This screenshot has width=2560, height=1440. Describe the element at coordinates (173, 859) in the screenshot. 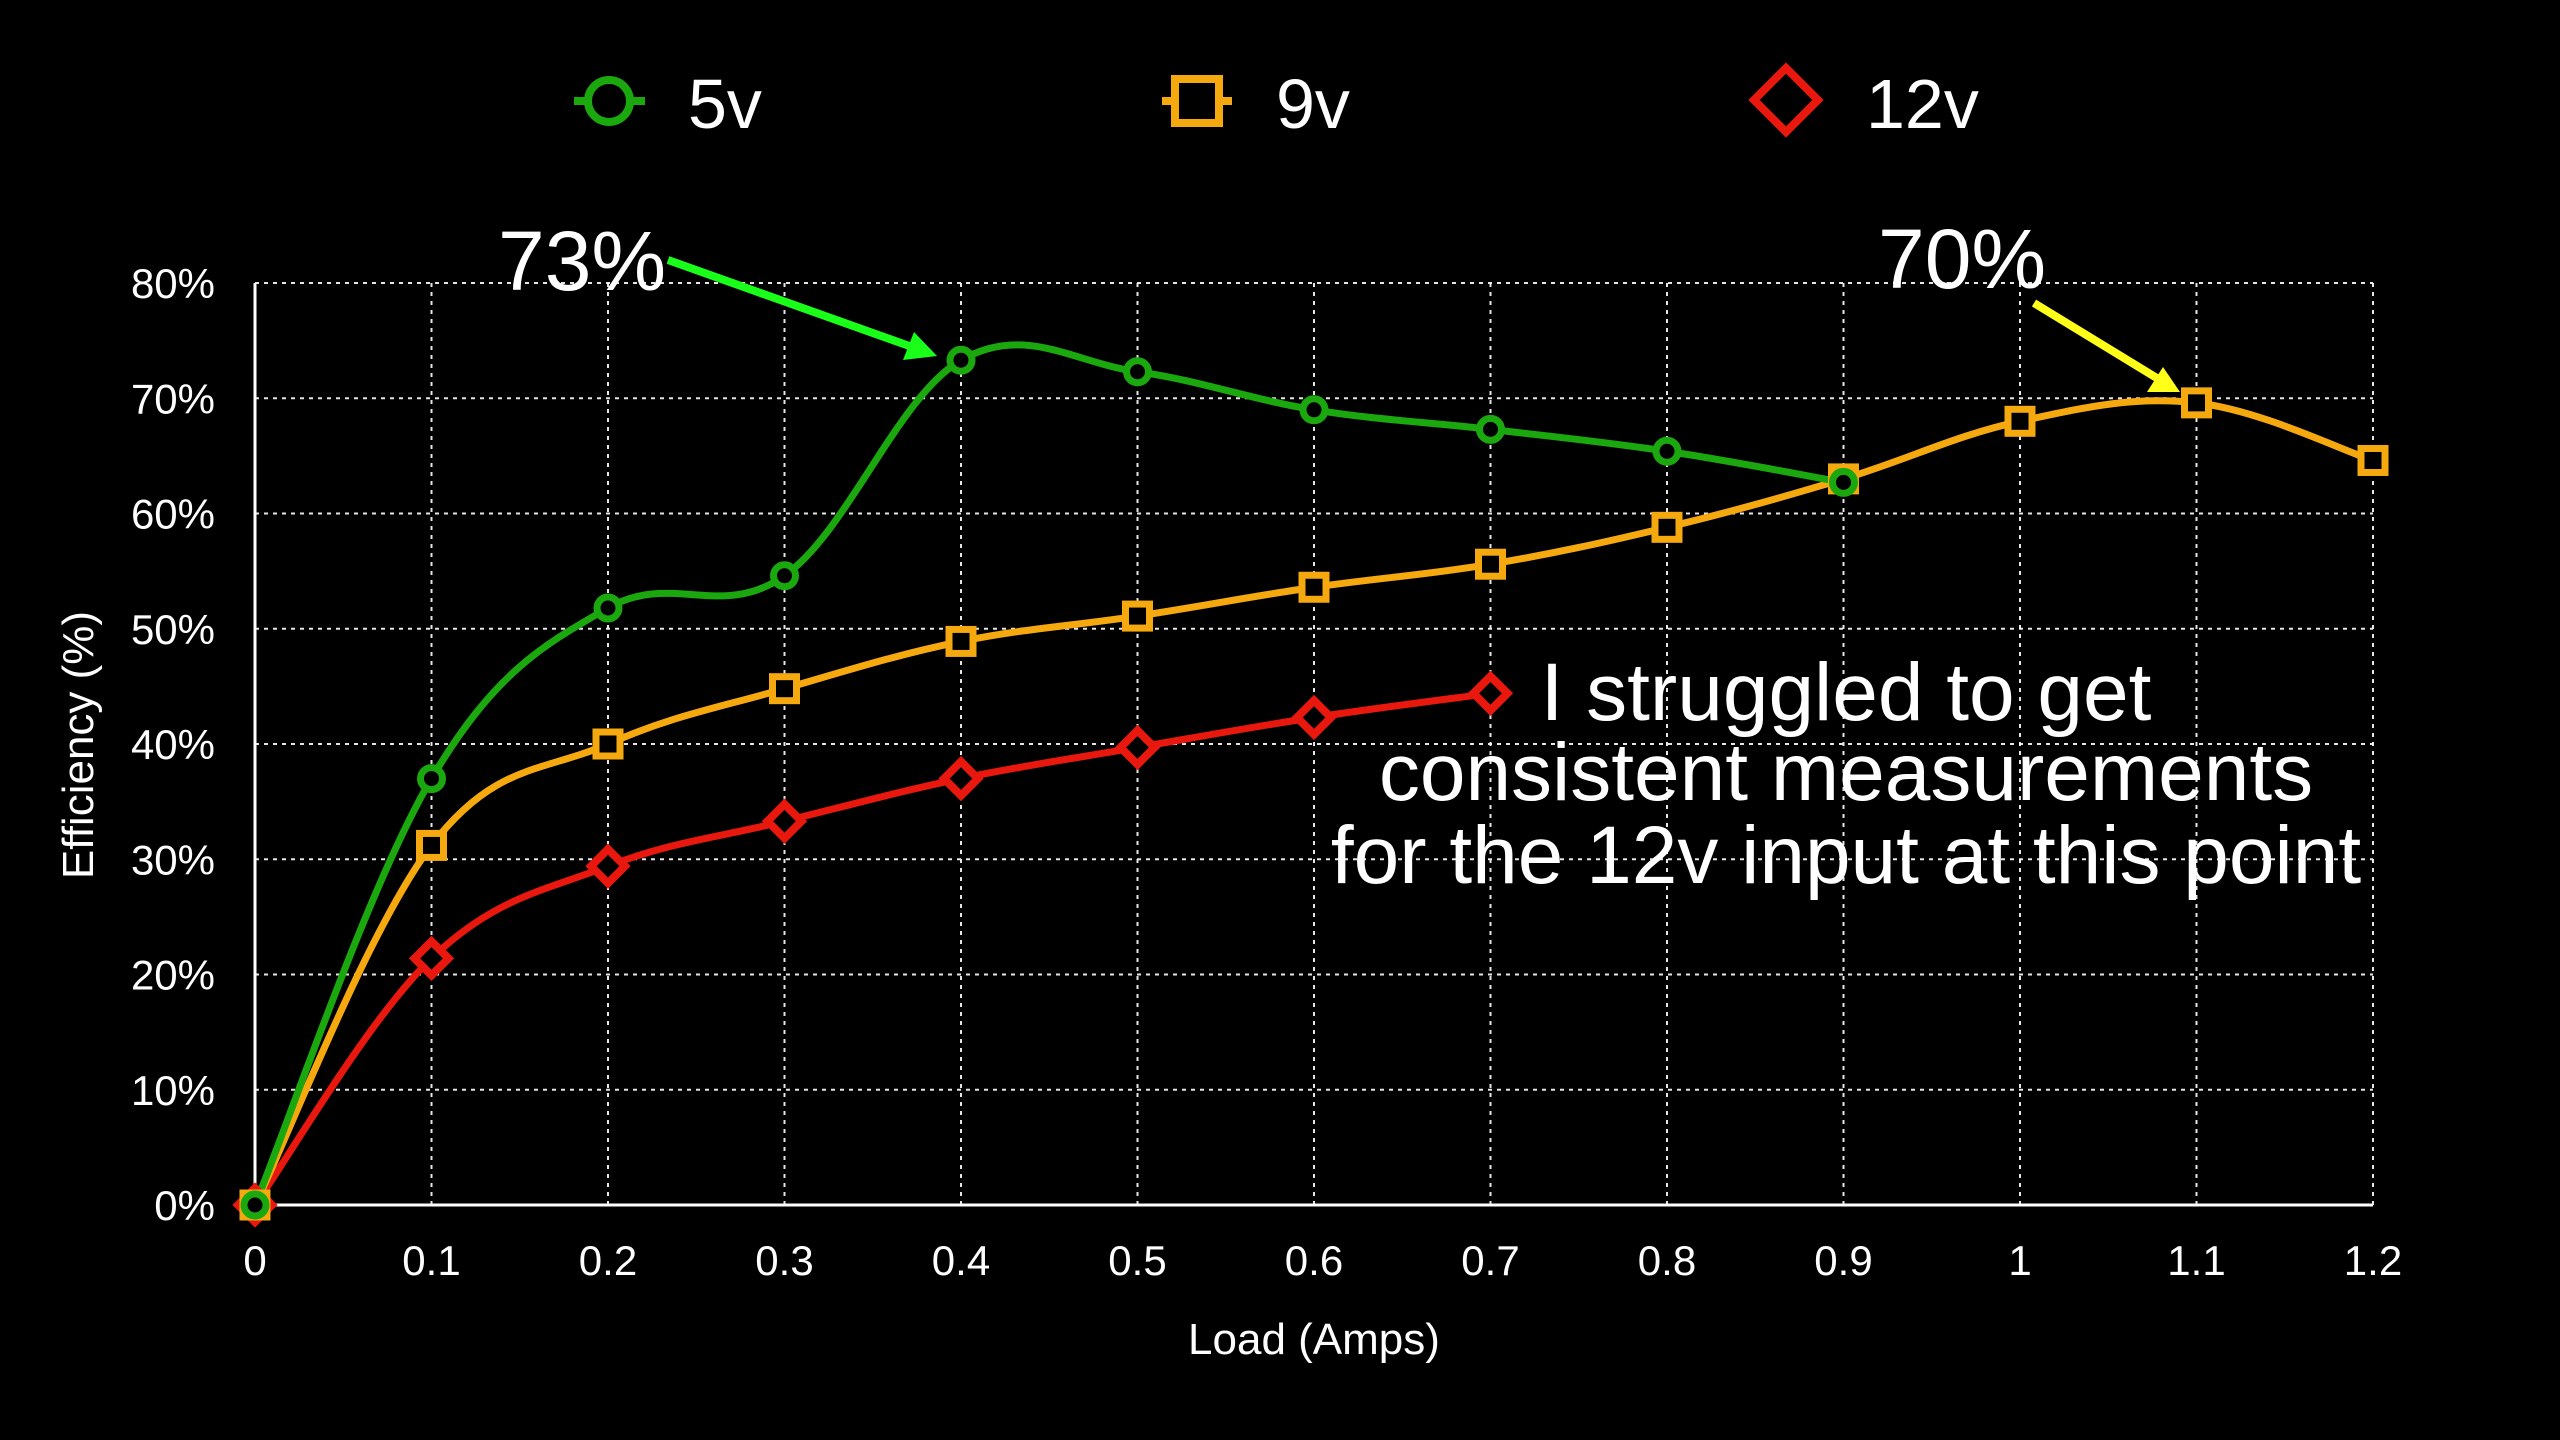

I see `y-tick-label: 30%` at that location.